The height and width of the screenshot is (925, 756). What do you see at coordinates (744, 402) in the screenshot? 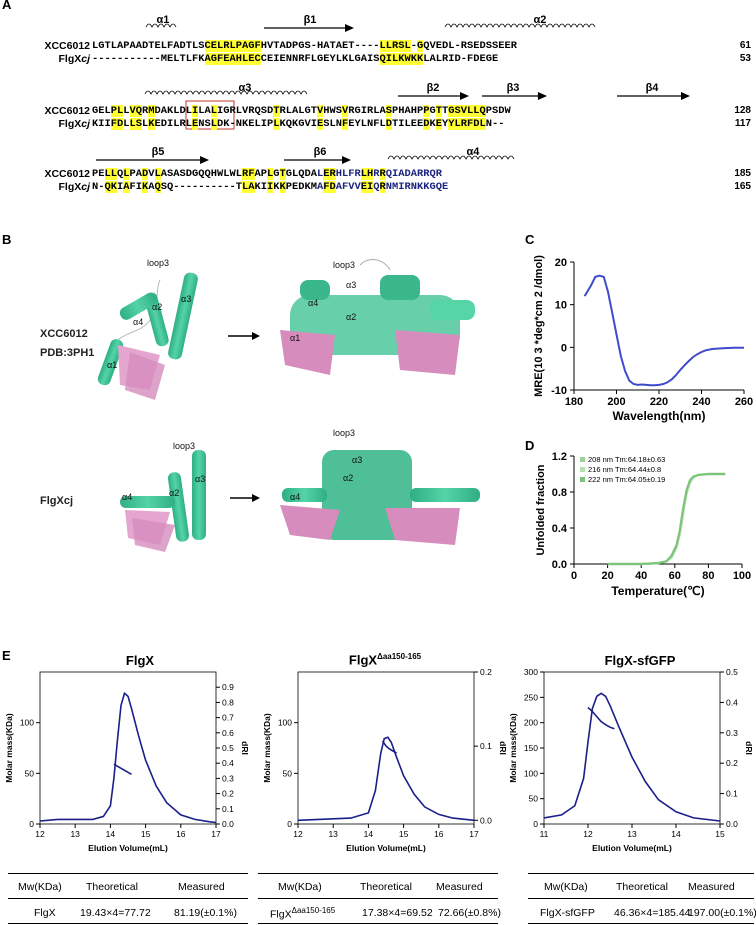
I see `x-tick-label: 260` at bounding box center [744, 402].